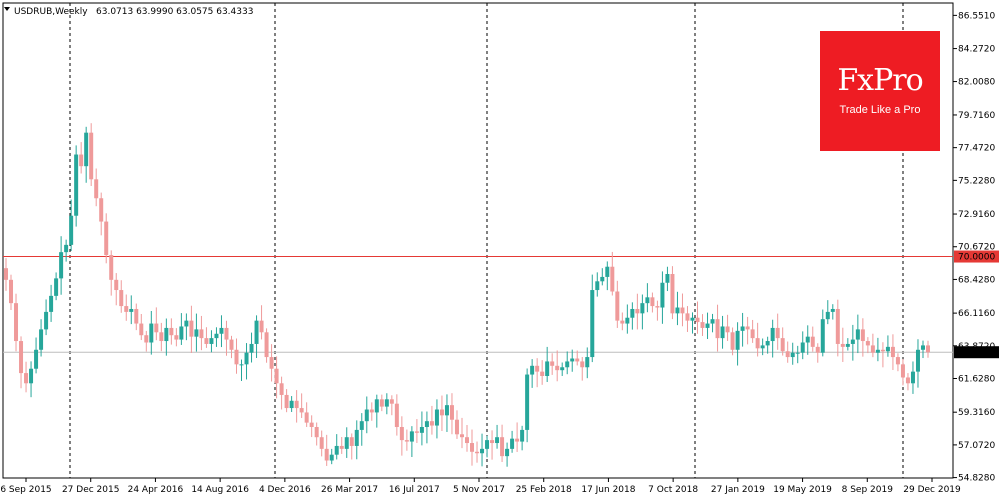 The image size is (1000, 500). I want to click on y-tick-label: 82.0080, so click(976, 83).